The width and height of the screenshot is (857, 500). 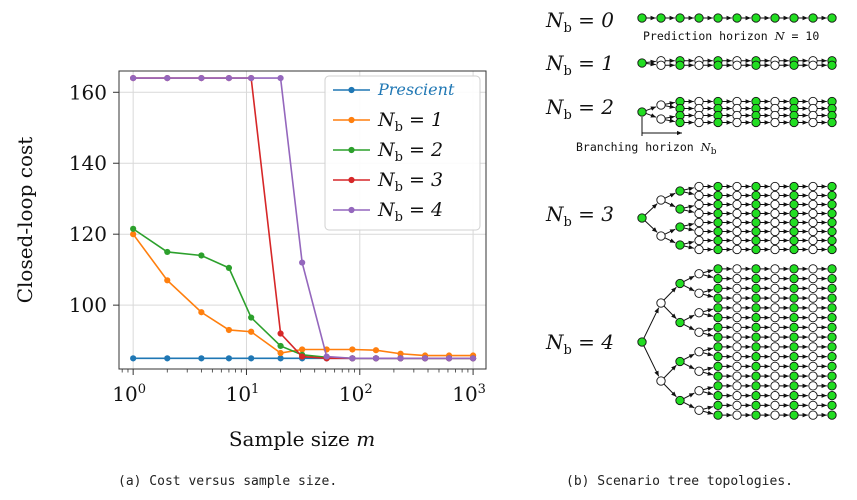 What do you see at coordinates (579, 109) in the screenshot?
I see `tree-label: Nb = 2` at bounding box center [579, 109].